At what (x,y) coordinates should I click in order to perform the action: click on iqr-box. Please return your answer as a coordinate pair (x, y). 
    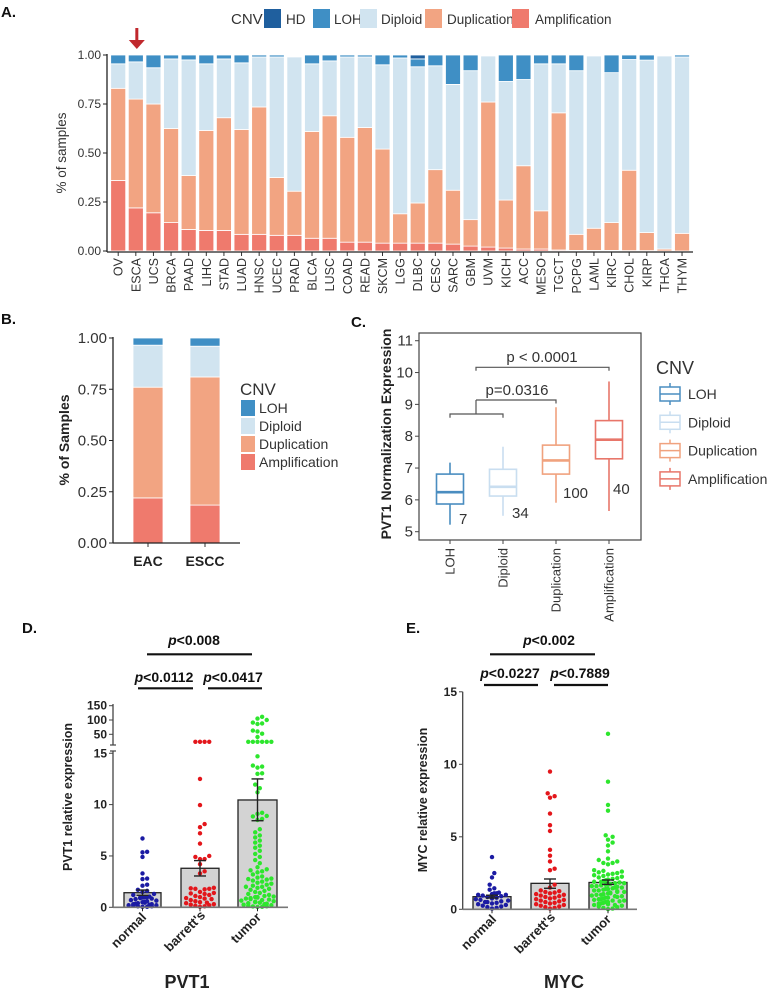
    Looking at the image, I should click on (503, 482).